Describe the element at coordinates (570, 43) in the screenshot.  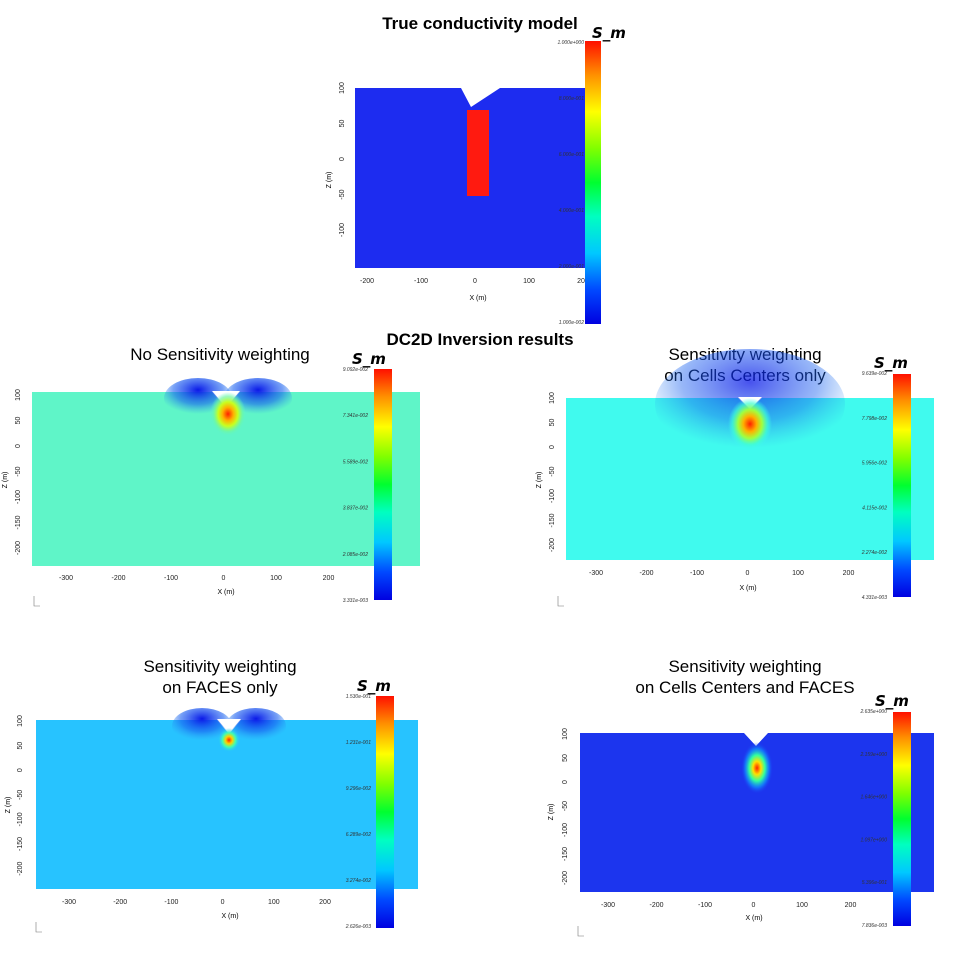
I see `colorbar-tick-label: 1.000e+000` at that location.